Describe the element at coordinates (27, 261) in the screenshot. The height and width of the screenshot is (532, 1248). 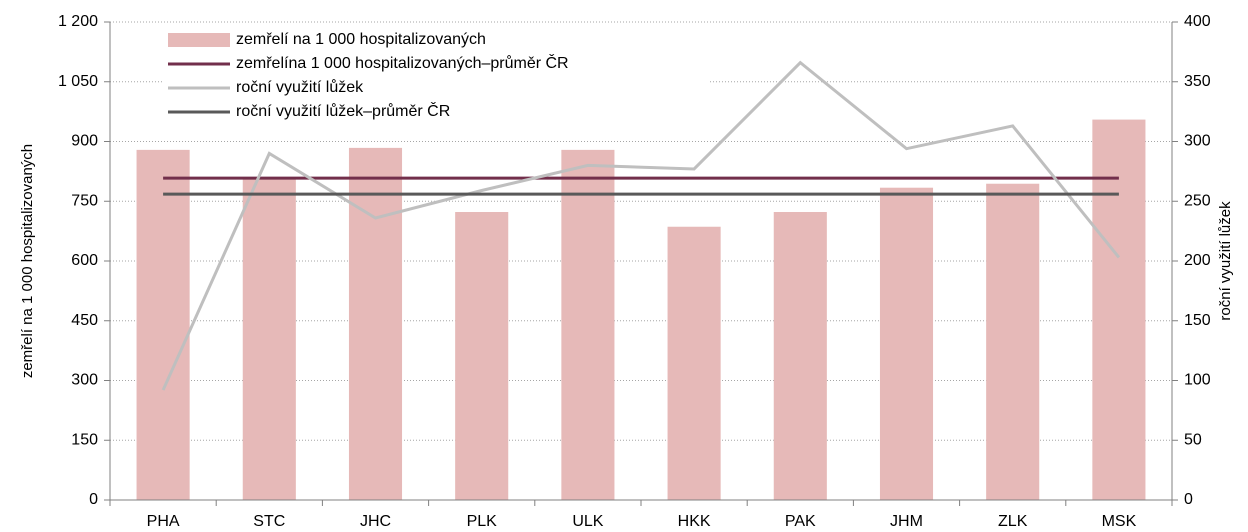
I see `y-axis-label: zemřelí na 1 000 hospitalizovaných` at that location.